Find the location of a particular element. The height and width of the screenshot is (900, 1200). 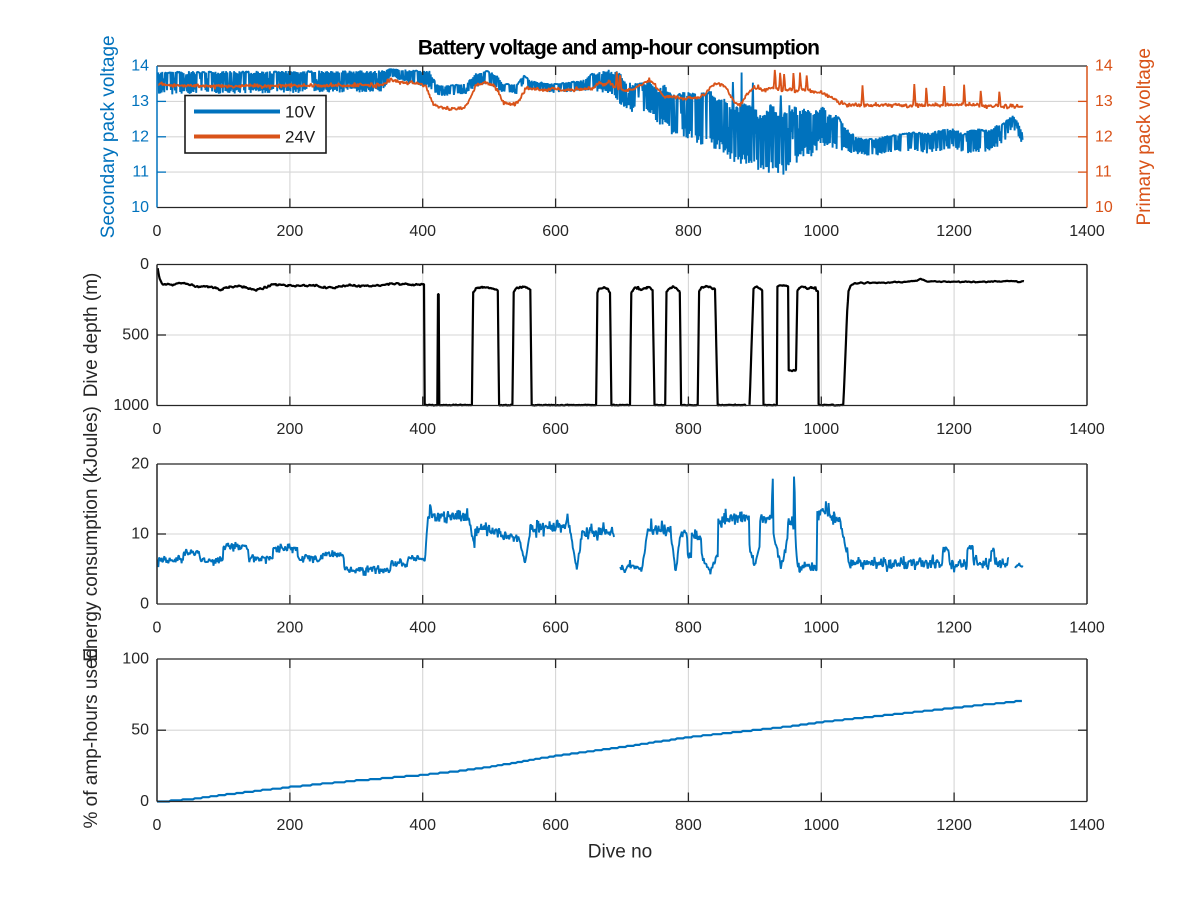

svg-text: Secondary pack voltage is located at coordinates (108, 136).